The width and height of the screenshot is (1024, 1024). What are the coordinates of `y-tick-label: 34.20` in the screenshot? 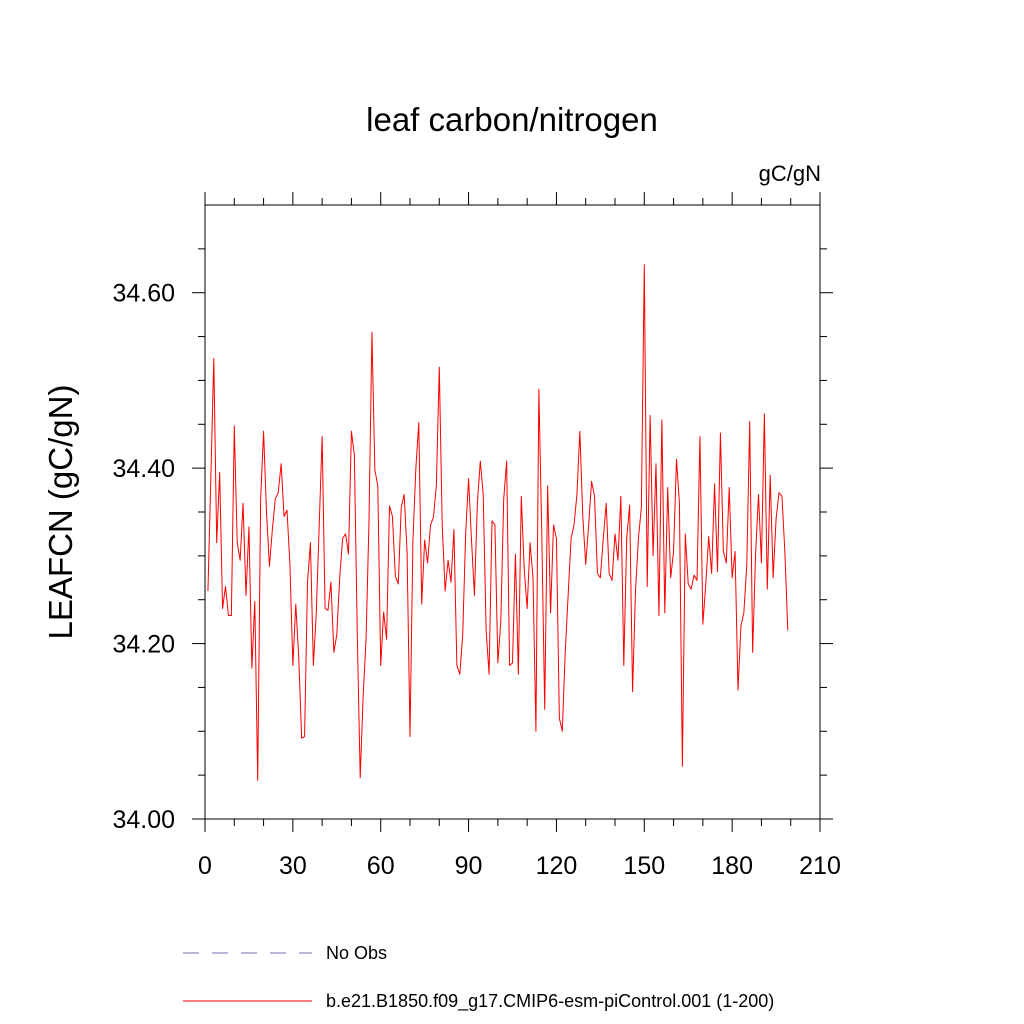 It's located at (143, 645).